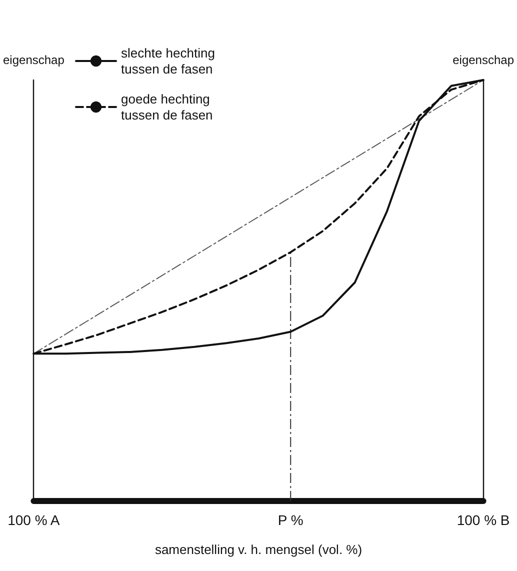 The width and height of the screenshot is (517, 571). I want to click on legend-label: slechte hechting tussen de fasen, so click(168, 61).